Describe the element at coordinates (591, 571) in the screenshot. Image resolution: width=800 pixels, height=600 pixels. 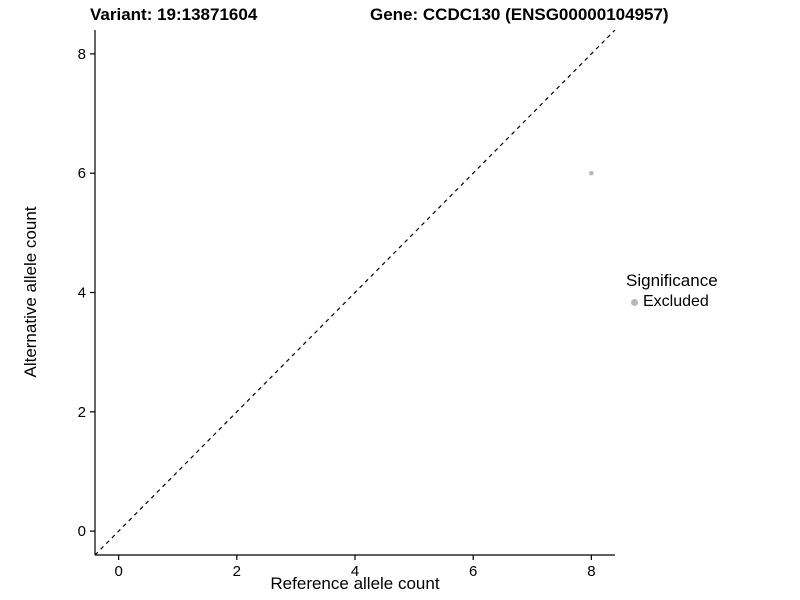
I see `x-tick-label: 8` at that location.